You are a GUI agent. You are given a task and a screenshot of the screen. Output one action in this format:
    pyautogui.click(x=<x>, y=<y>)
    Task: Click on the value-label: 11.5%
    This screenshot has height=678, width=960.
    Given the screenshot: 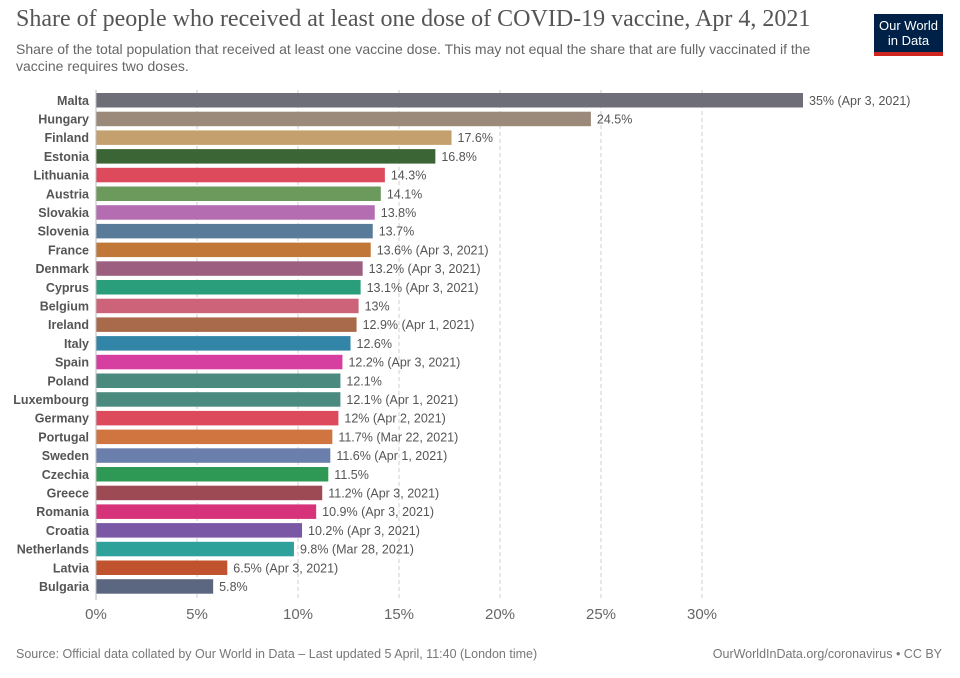 What is the action you would take?
    pyautogui.click(x=351, y=475)
    